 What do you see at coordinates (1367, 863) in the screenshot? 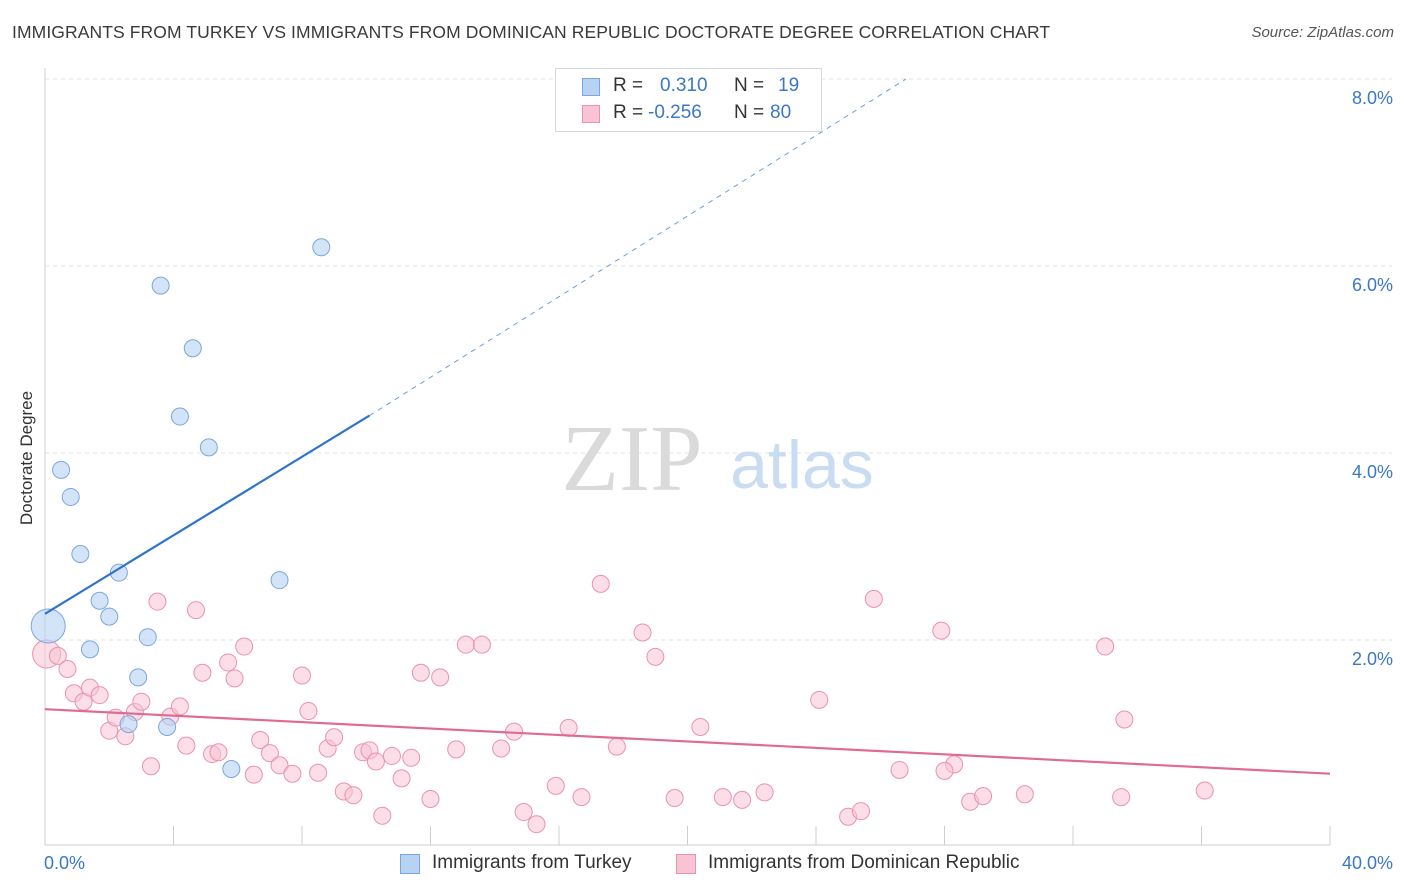
I see `x-tick-label: 40.0%` at bounding box center [1367, 863].